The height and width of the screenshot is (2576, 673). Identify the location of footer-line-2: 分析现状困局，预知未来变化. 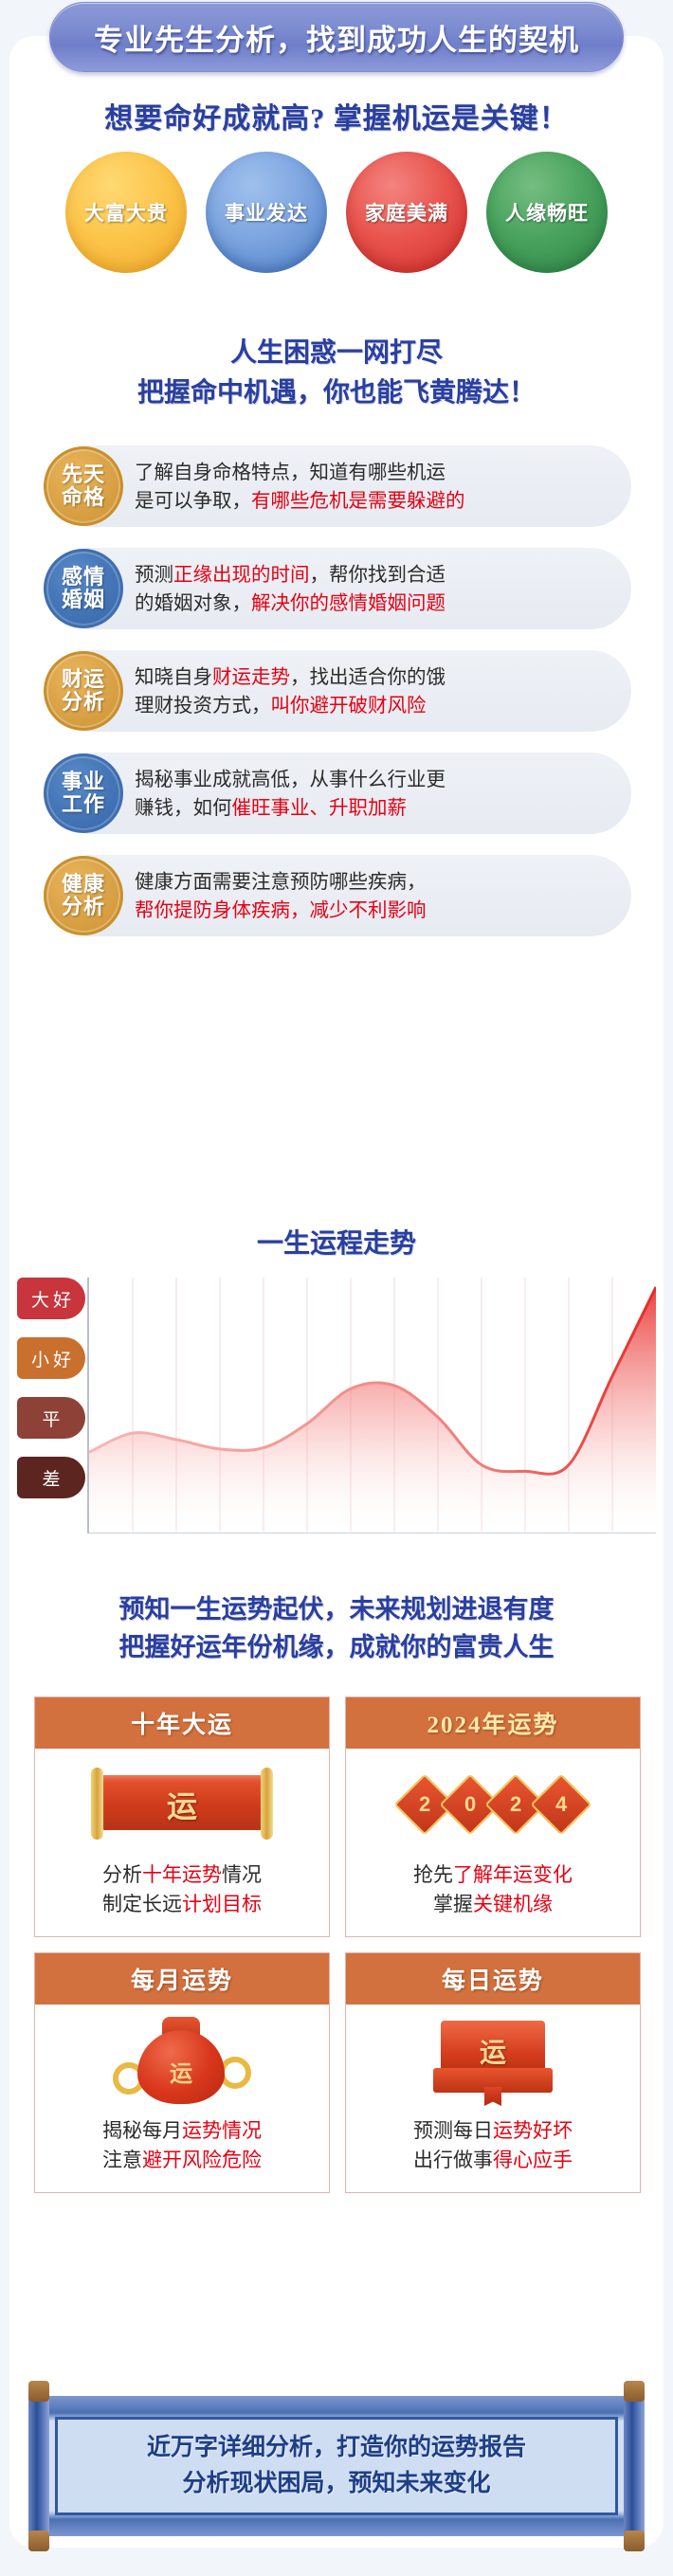
(336, 2483).